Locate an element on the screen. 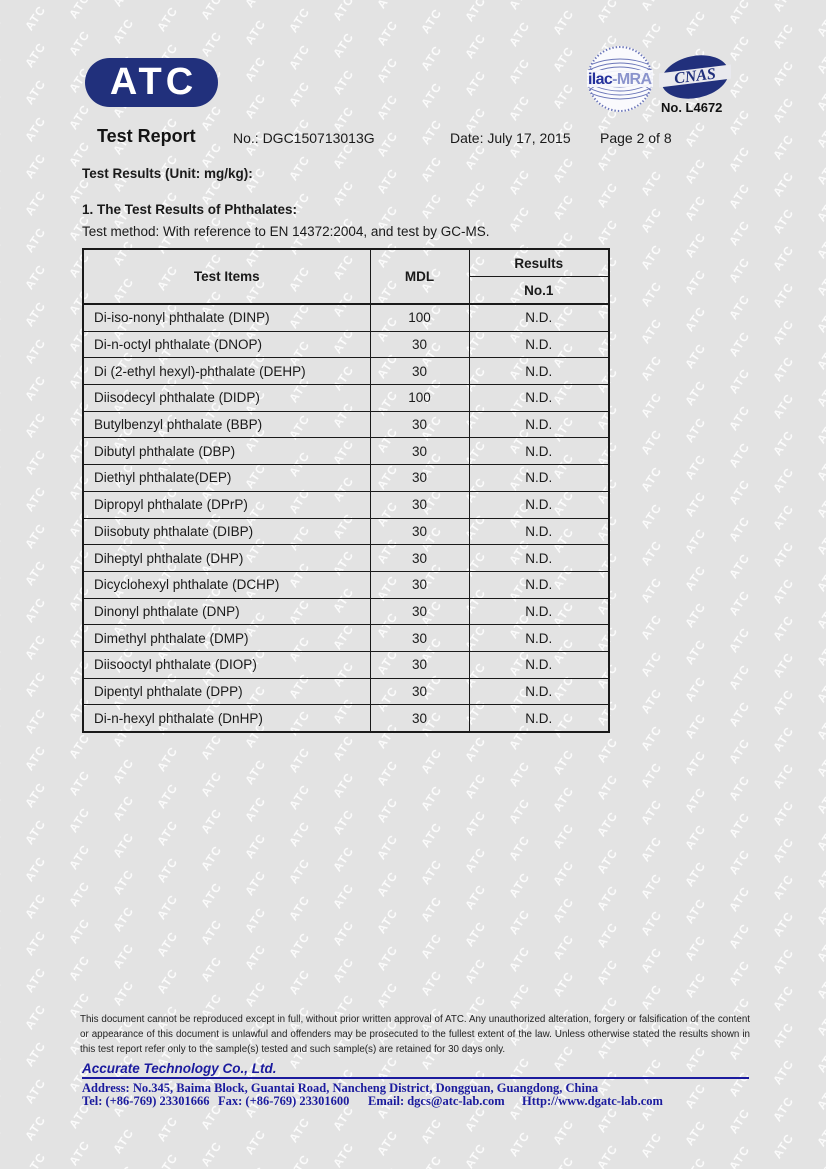 The width and height of the screenshot is (826, 1169). table-row: Diisobuty phthalate (DIBP) 30 N.D. is located at coordinates (346, 531).